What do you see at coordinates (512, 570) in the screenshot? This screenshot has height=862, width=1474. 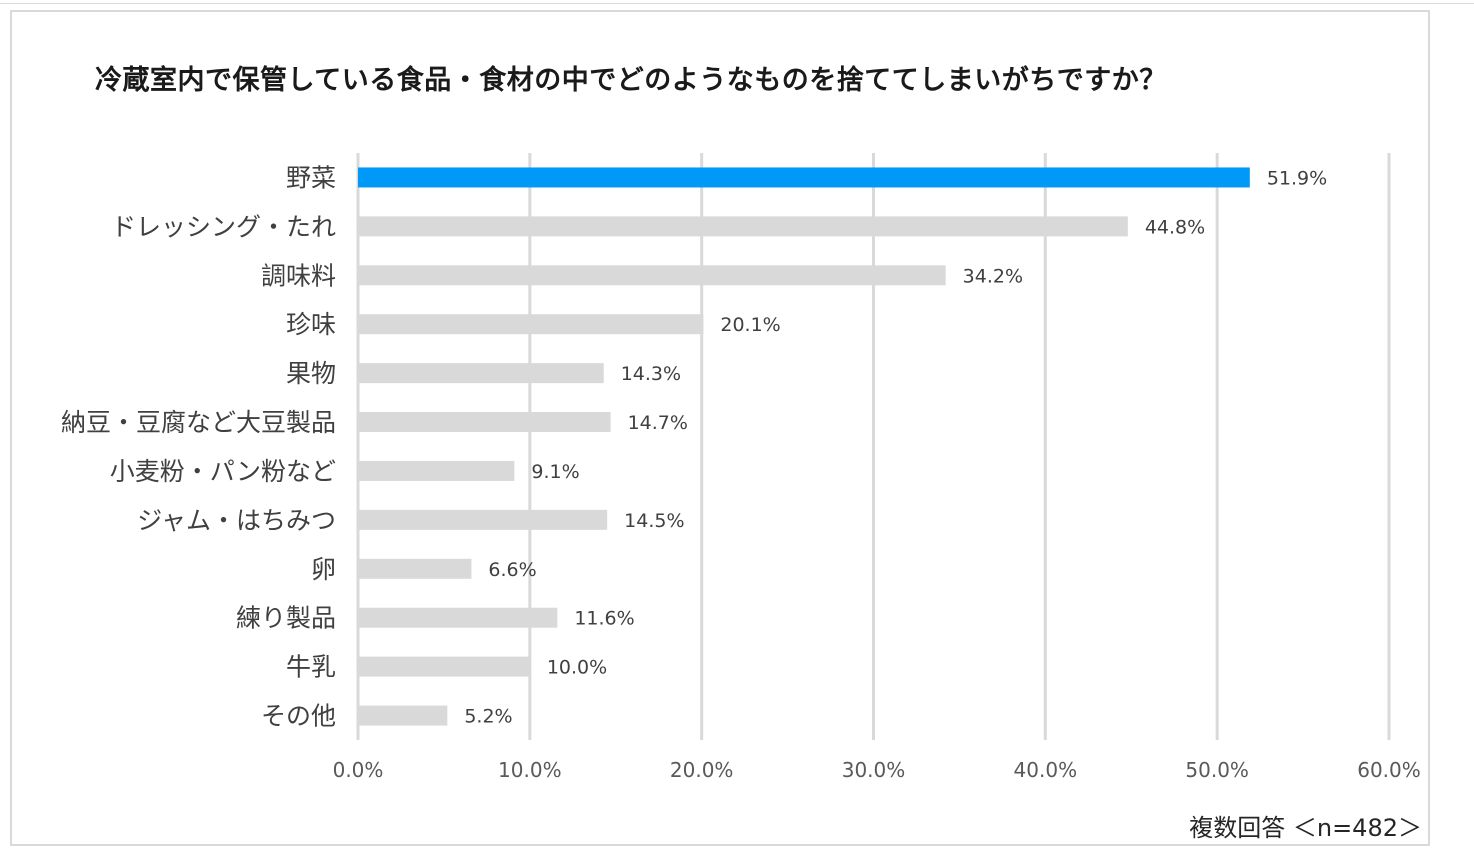 I see `data-label: 6.6%` at bounding box center [512, 570].